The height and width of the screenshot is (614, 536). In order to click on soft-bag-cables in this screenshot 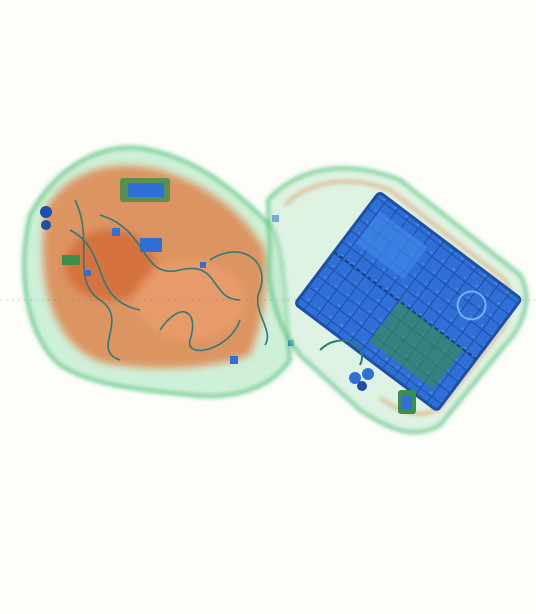, I will do `click(169, 280)`.